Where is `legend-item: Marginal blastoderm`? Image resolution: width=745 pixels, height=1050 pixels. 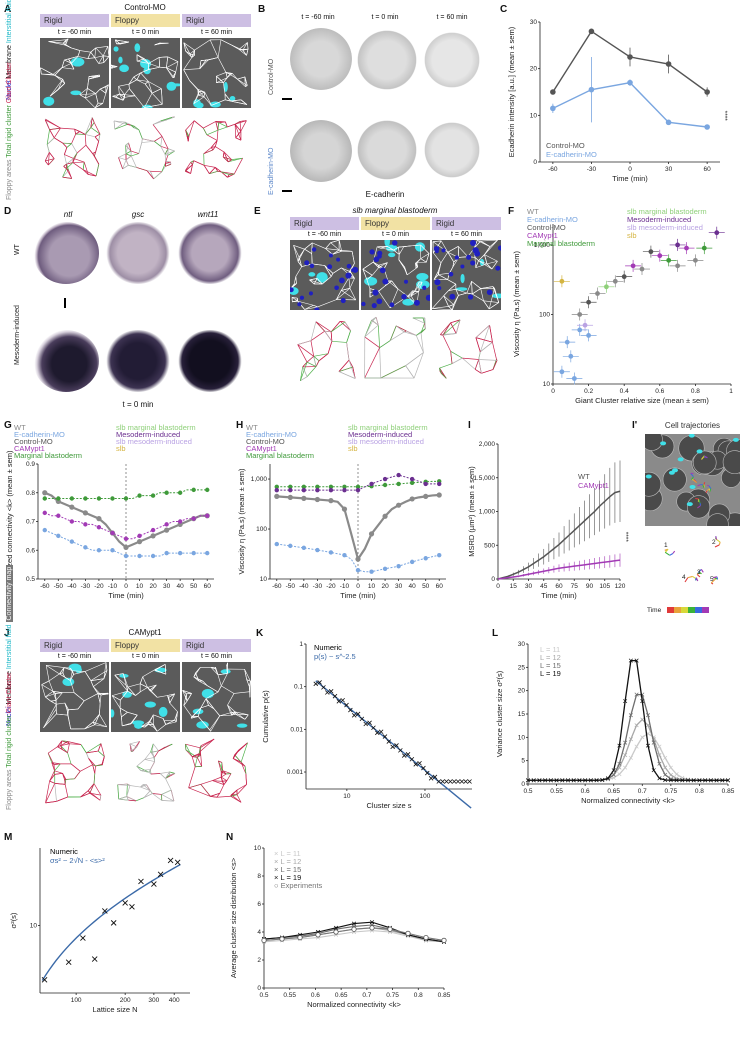 legend-item: Marginal blastoderm is located at coordinates (280, 455).